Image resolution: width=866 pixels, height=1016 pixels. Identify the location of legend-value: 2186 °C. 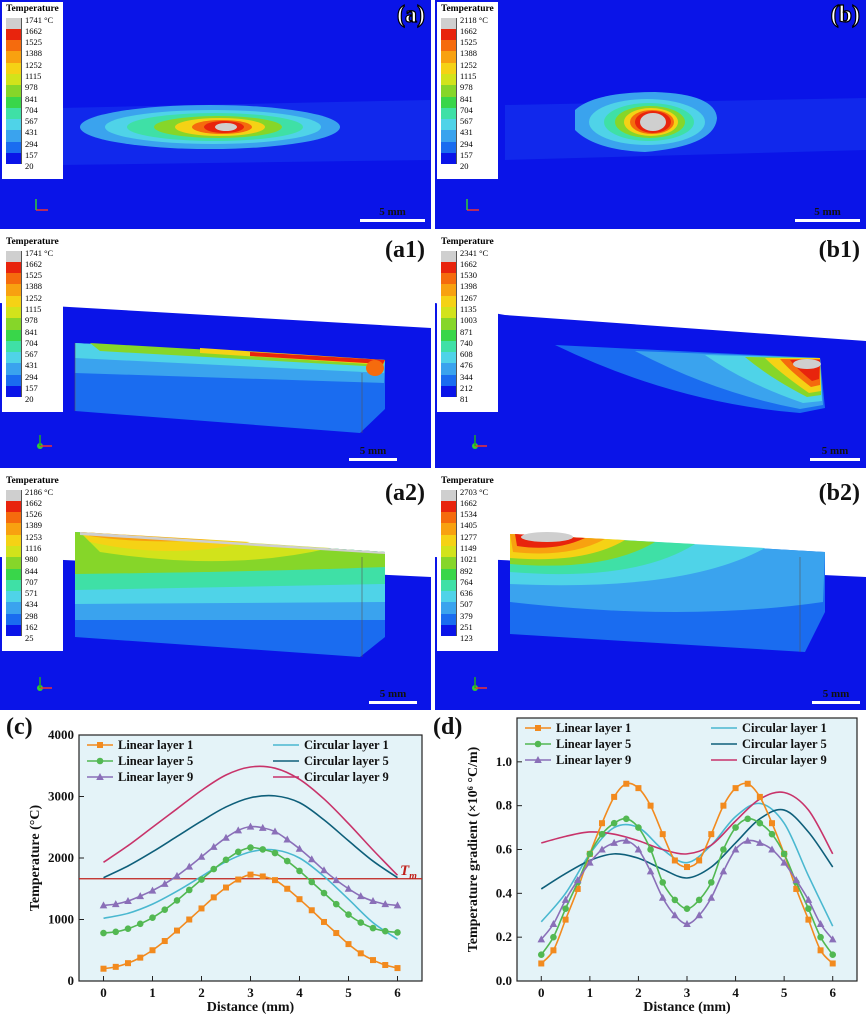
(39, 491).